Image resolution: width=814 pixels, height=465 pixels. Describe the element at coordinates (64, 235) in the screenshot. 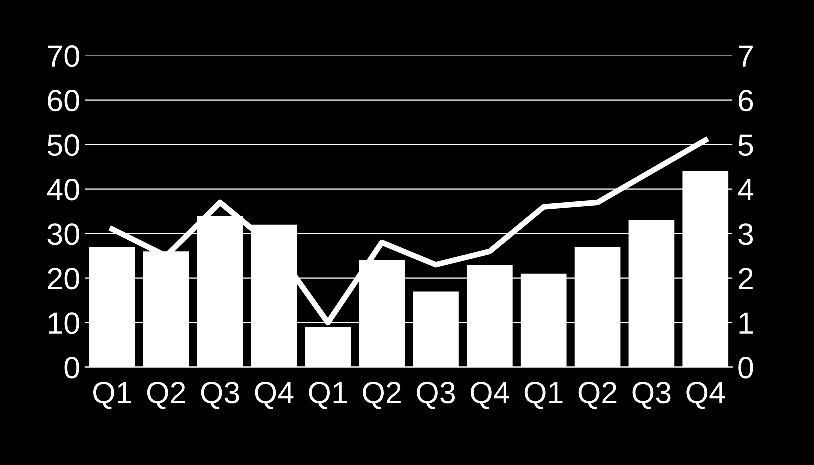

I see `y-tick-label: 30` at that location.